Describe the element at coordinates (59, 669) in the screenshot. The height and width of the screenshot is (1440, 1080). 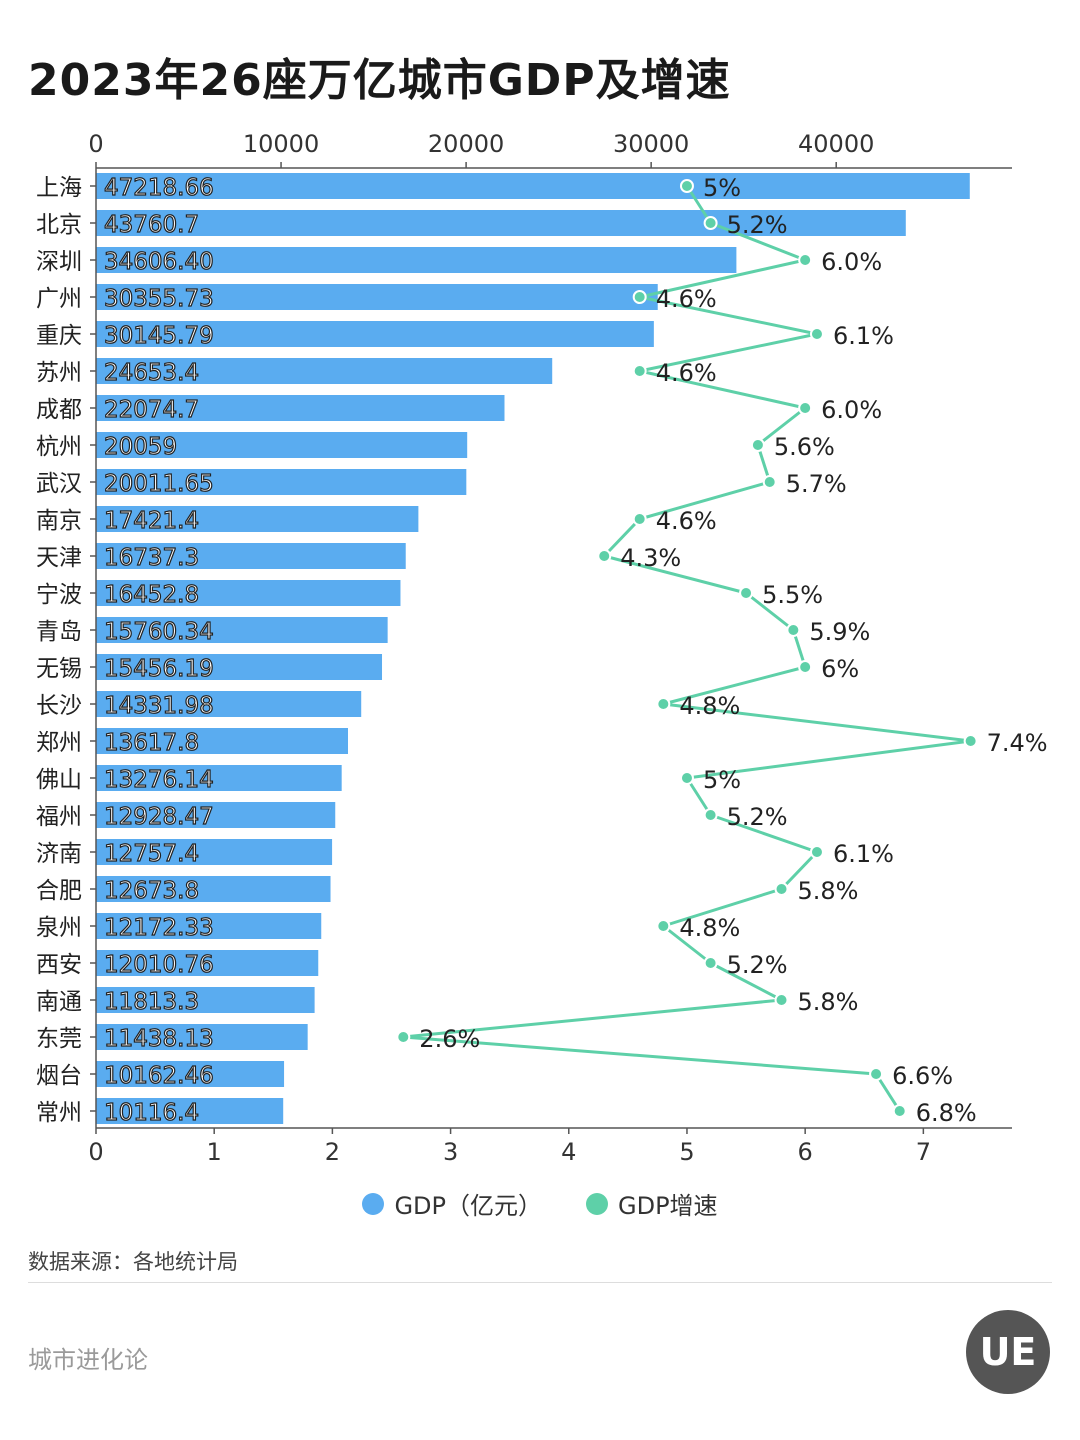
I see `city-label: 无锡` at that location.